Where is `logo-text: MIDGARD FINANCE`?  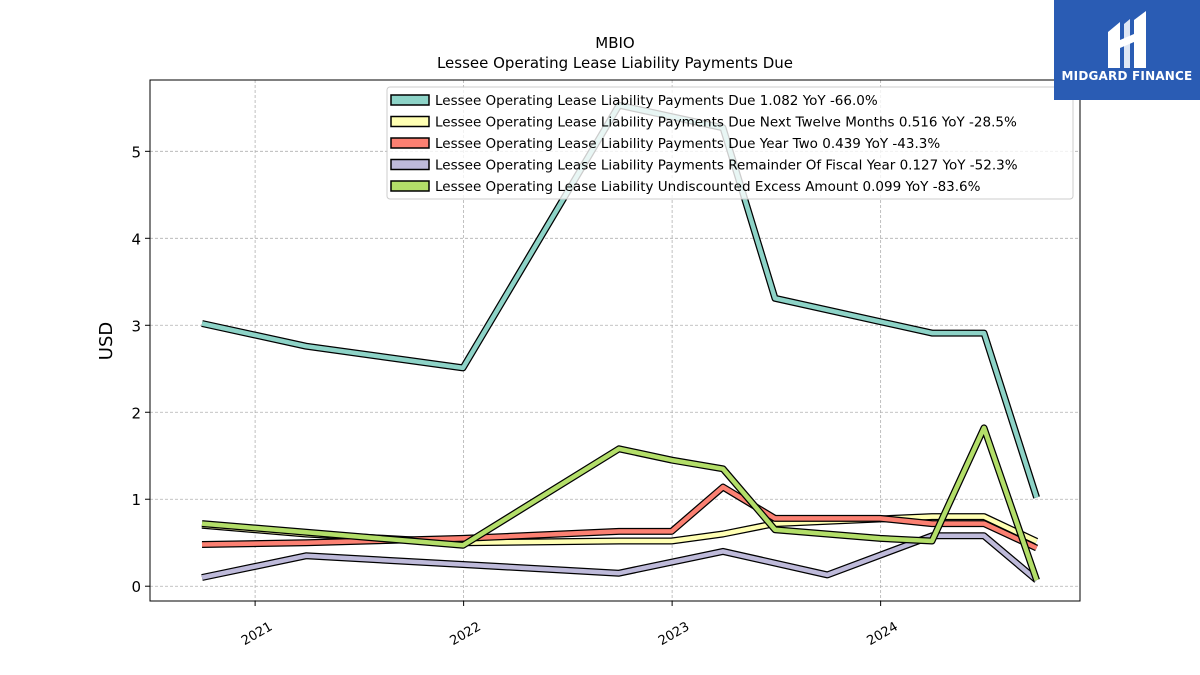
logo-text: MIDGARD FINANCE is located at coordinates (1127, 76).